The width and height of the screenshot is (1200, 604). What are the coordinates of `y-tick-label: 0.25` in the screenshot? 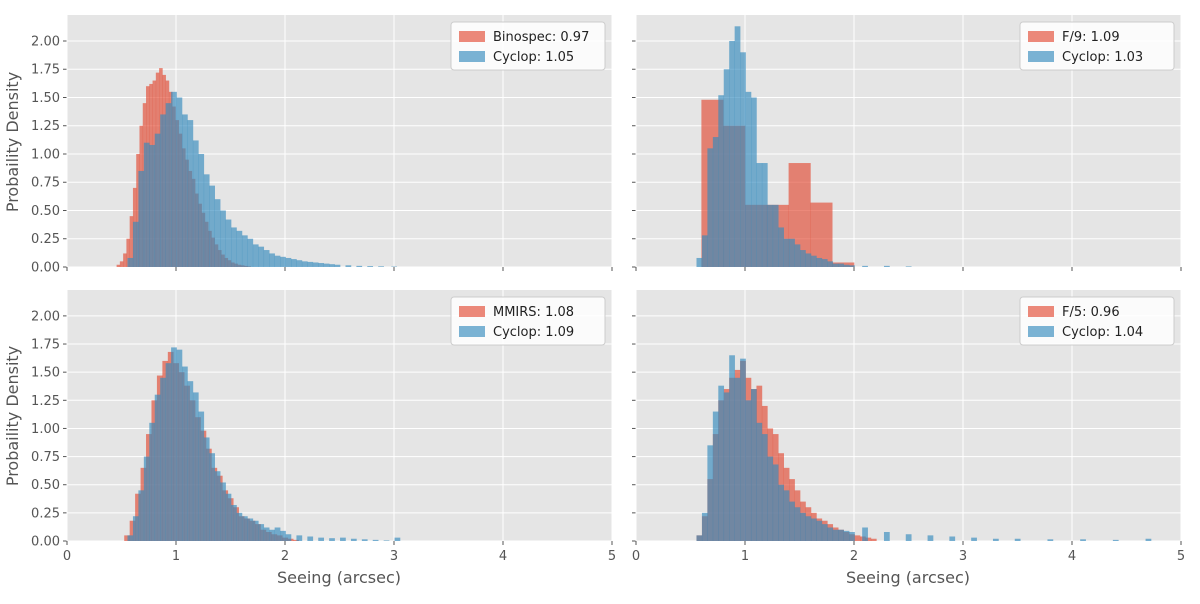 It's located at (45, 513).